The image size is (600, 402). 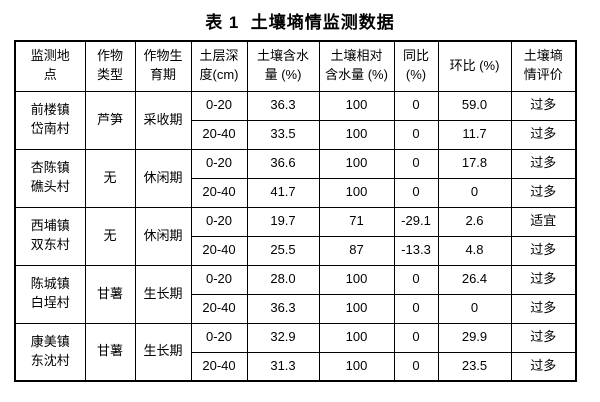 What do you see at coordinates (50, 178) in the screenshot?
I see `cell-location: 杏陈镇 礁头村` at bounding box center [50, 178].